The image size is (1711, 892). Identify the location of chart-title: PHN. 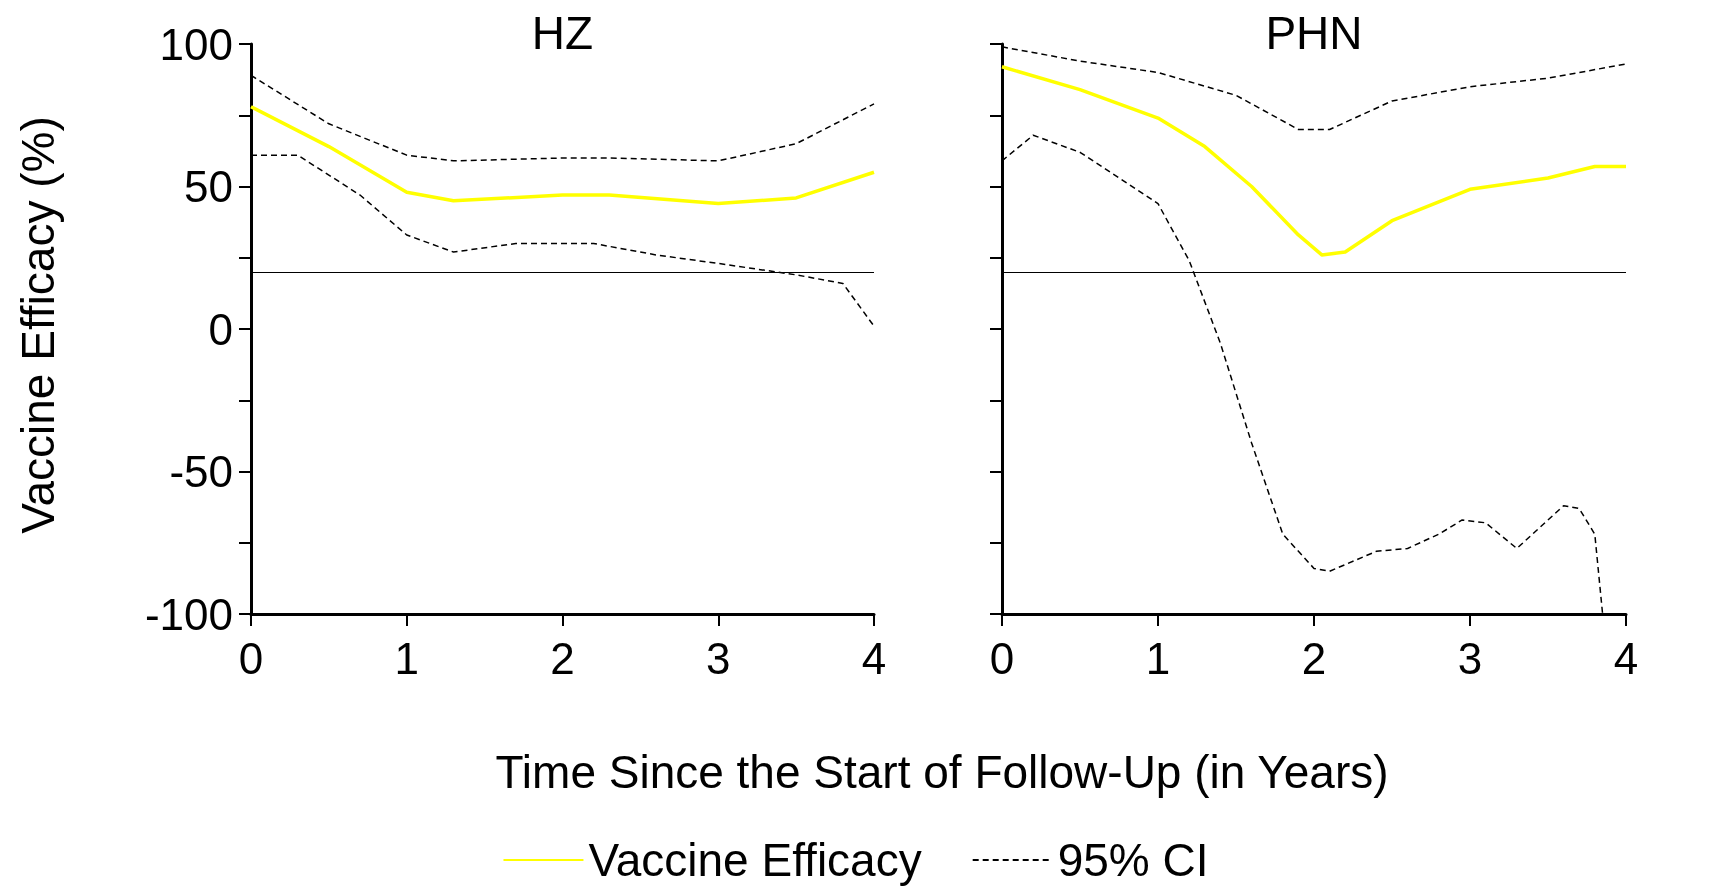
(1314, 33).